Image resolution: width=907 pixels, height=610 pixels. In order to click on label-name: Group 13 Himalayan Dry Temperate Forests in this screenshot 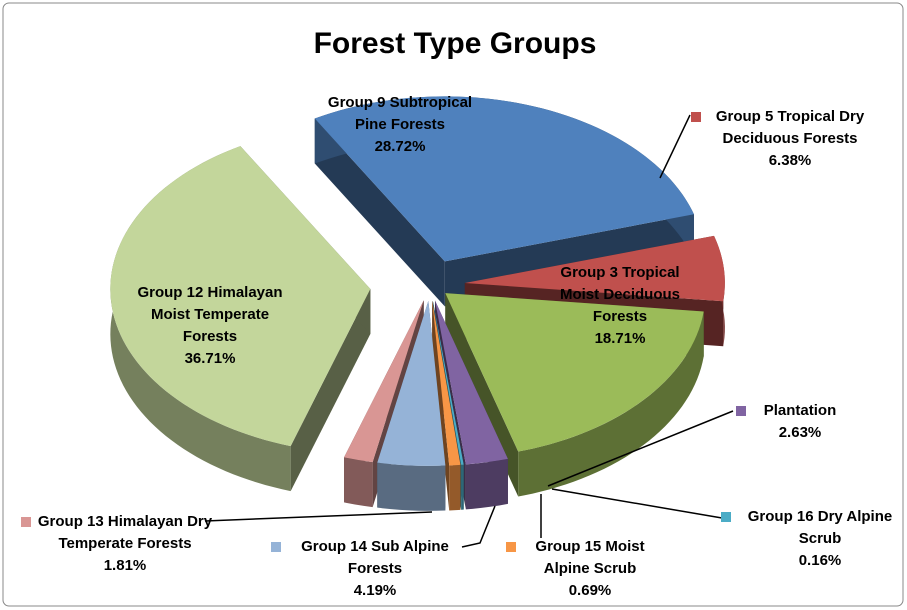, I will do `click(125, 532)`.